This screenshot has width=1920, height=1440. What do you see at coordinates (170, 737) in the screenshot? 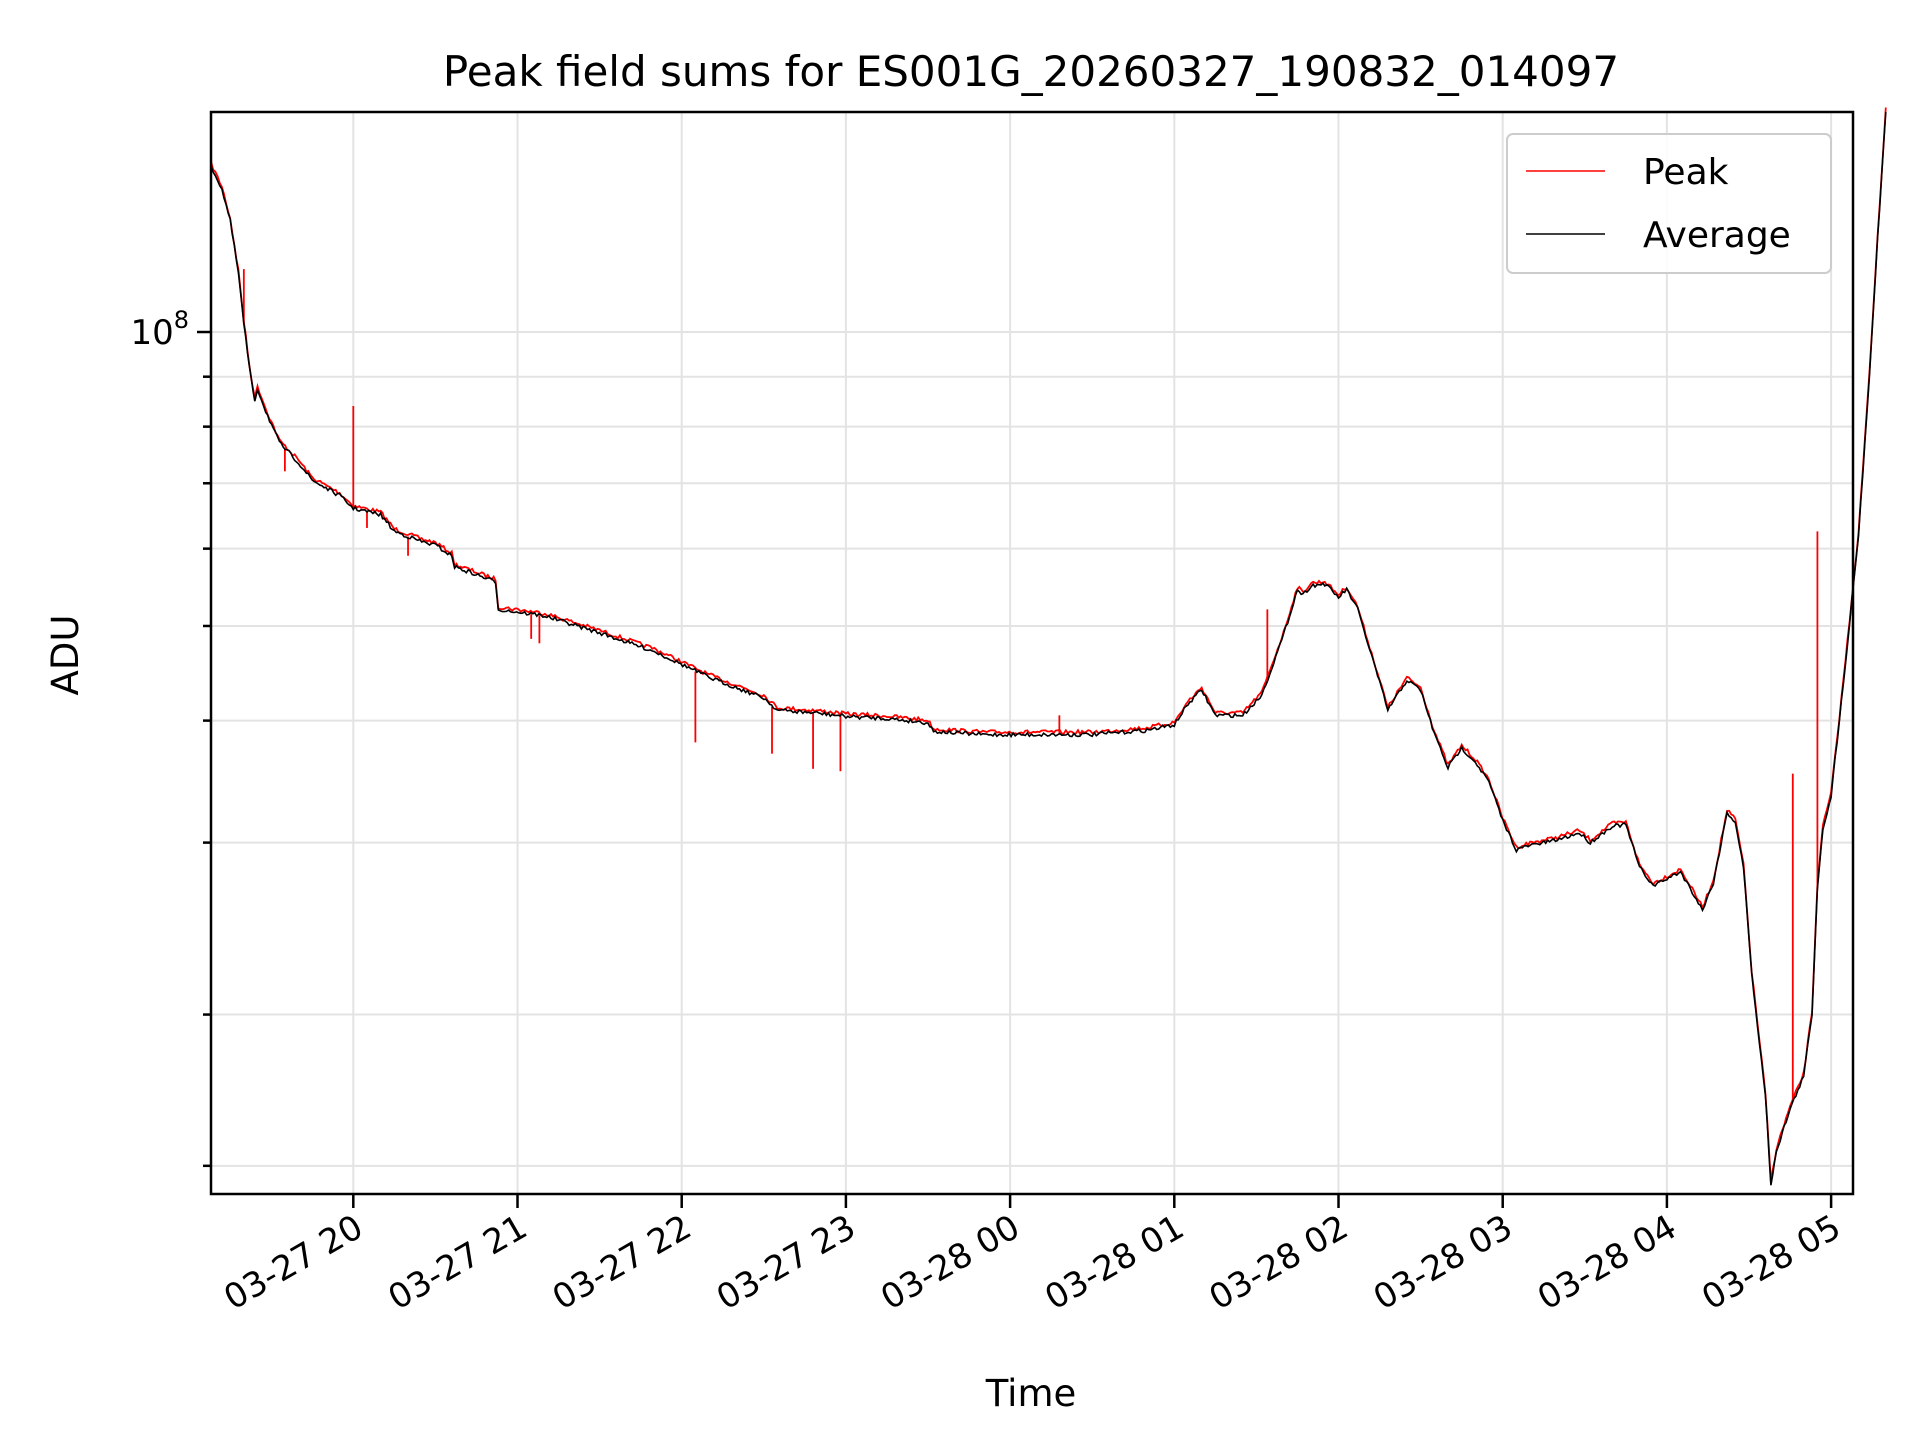
I see `y-axis: 108` at bounding box center [170, 737].